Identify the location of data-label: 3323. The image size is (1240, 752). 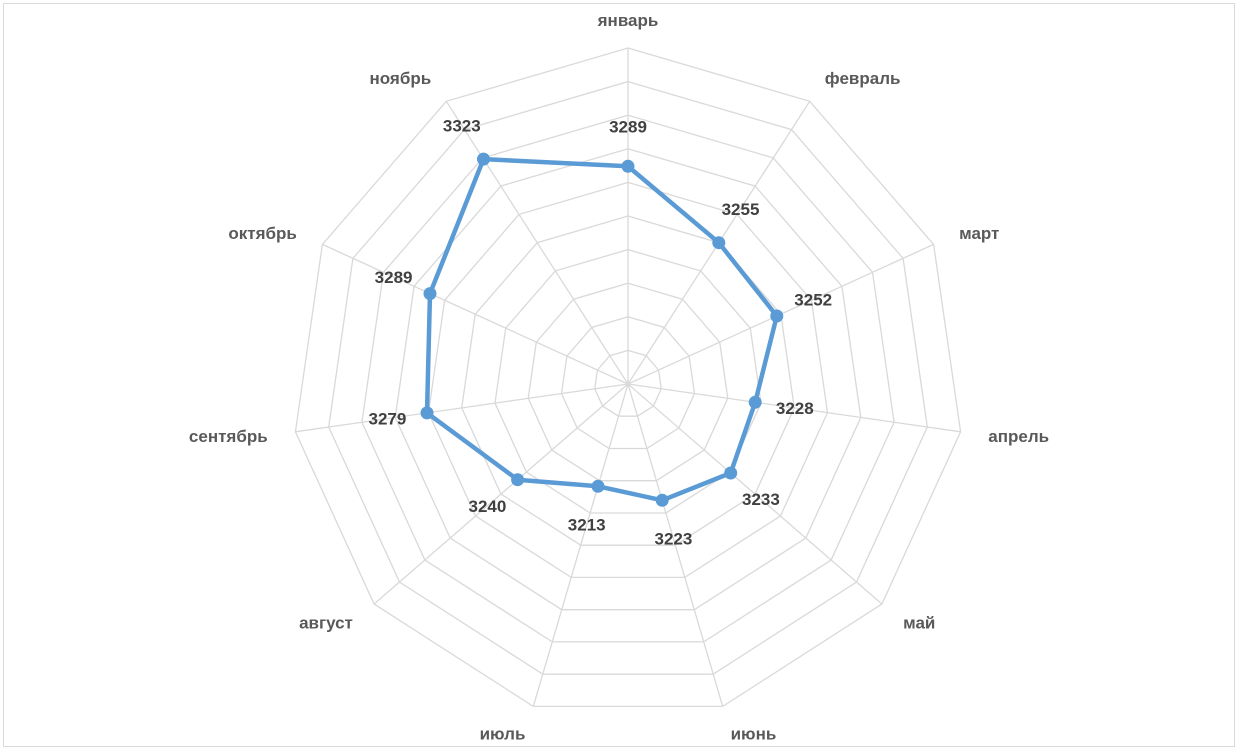
(462, 125).